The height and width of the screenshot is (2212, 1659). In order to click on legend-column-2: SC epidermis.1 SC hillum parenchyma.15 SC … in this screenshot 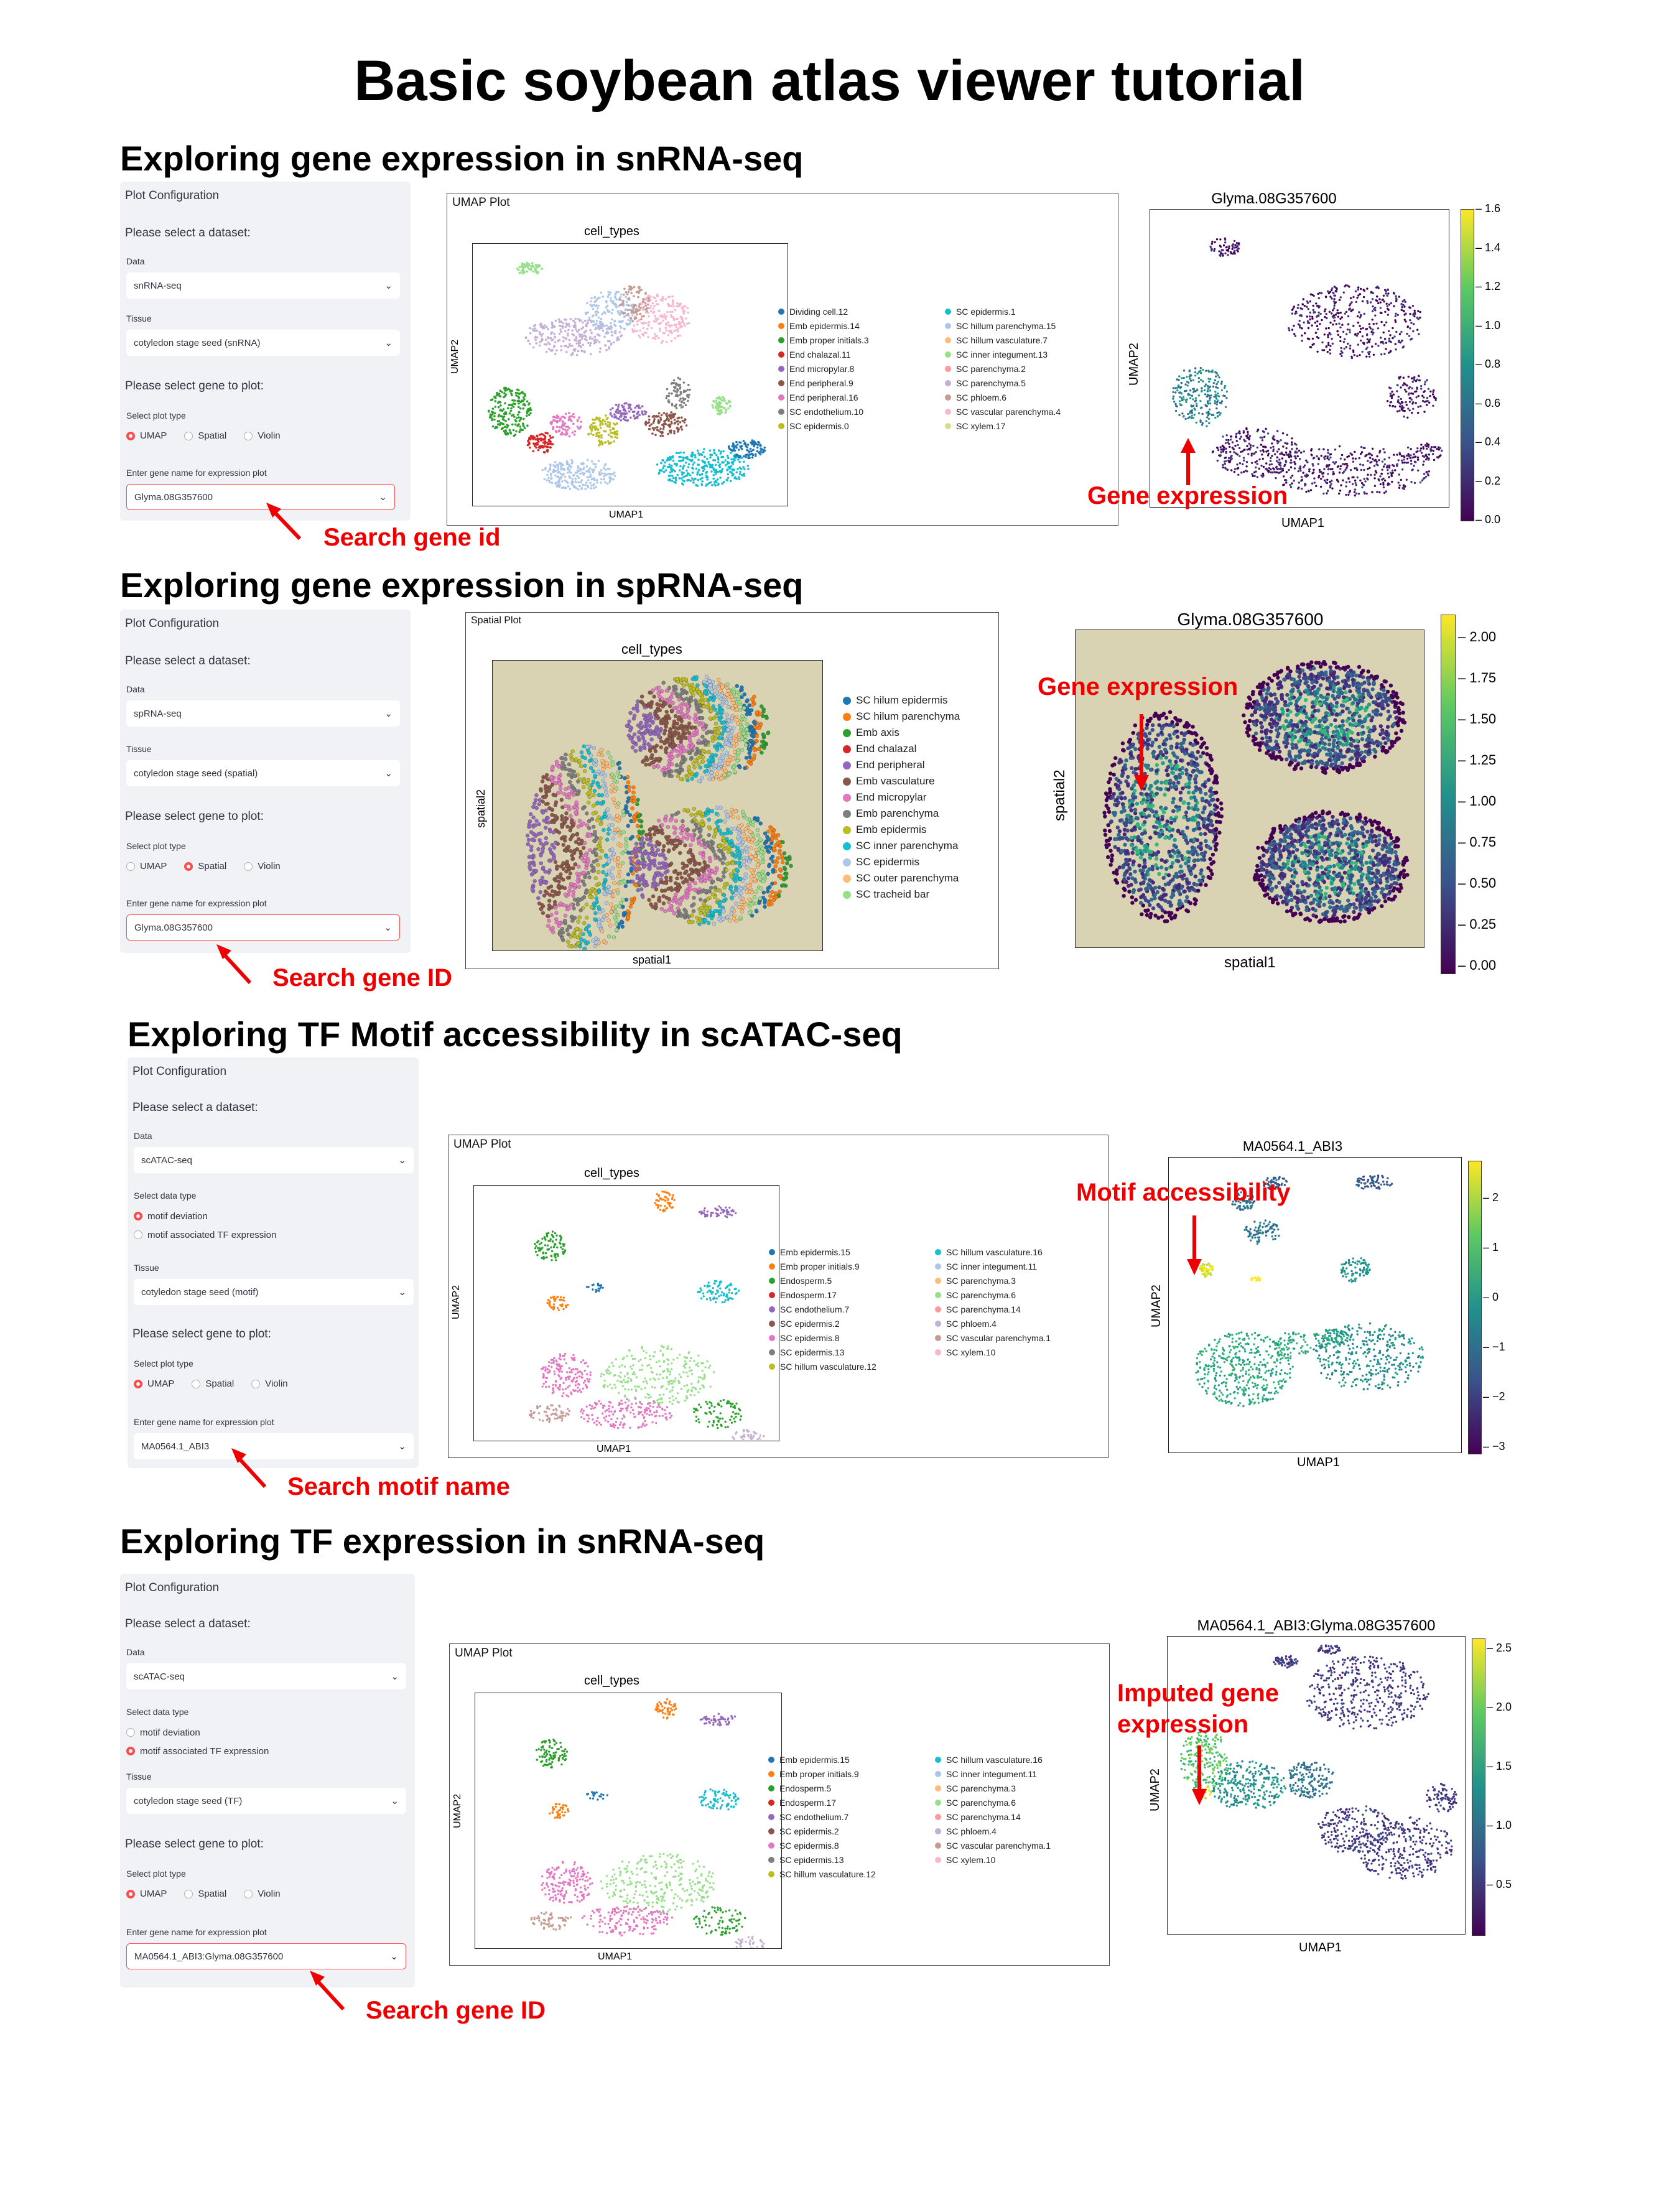, I will do `click(1003, 368)`.